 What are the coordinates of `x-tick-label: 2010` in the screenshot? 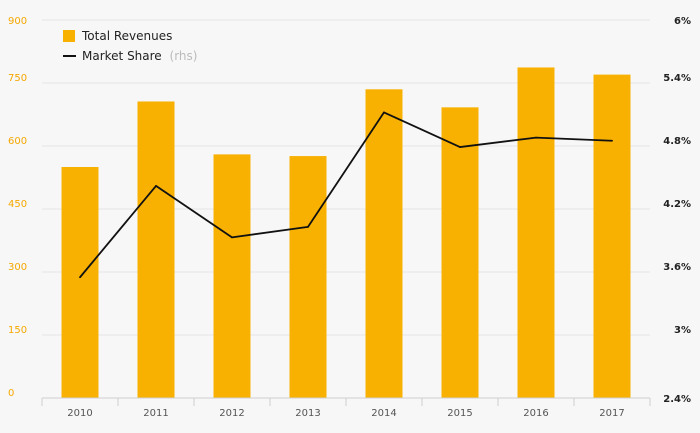 It's located at (79, 413).